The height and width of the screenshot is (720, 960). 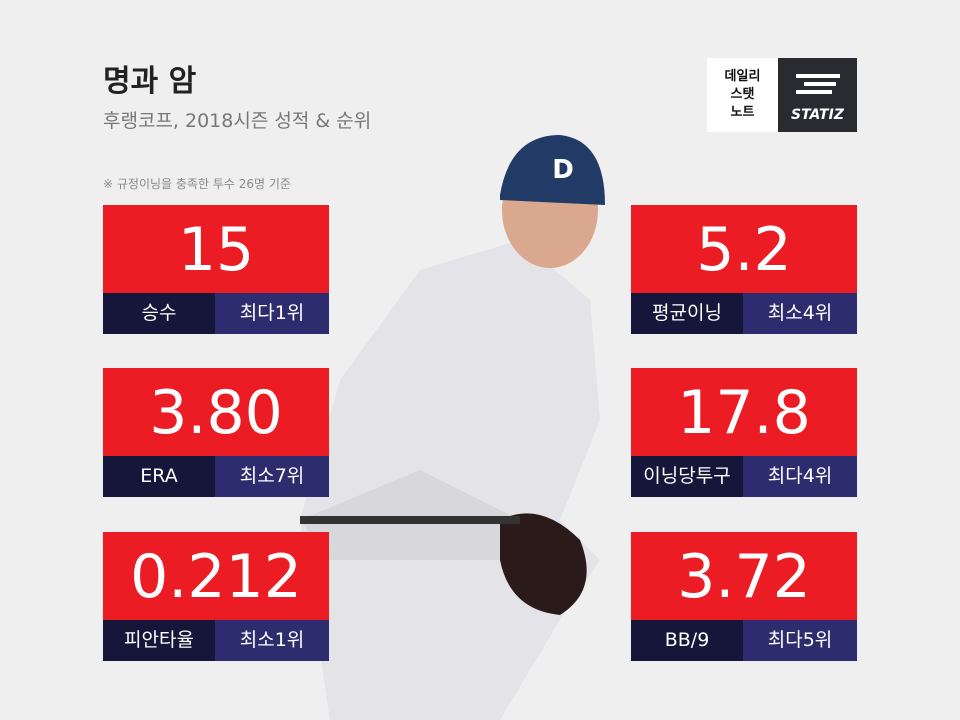 I want to click on stat-row: ERA 최소7위, so click(x=216, y=476).